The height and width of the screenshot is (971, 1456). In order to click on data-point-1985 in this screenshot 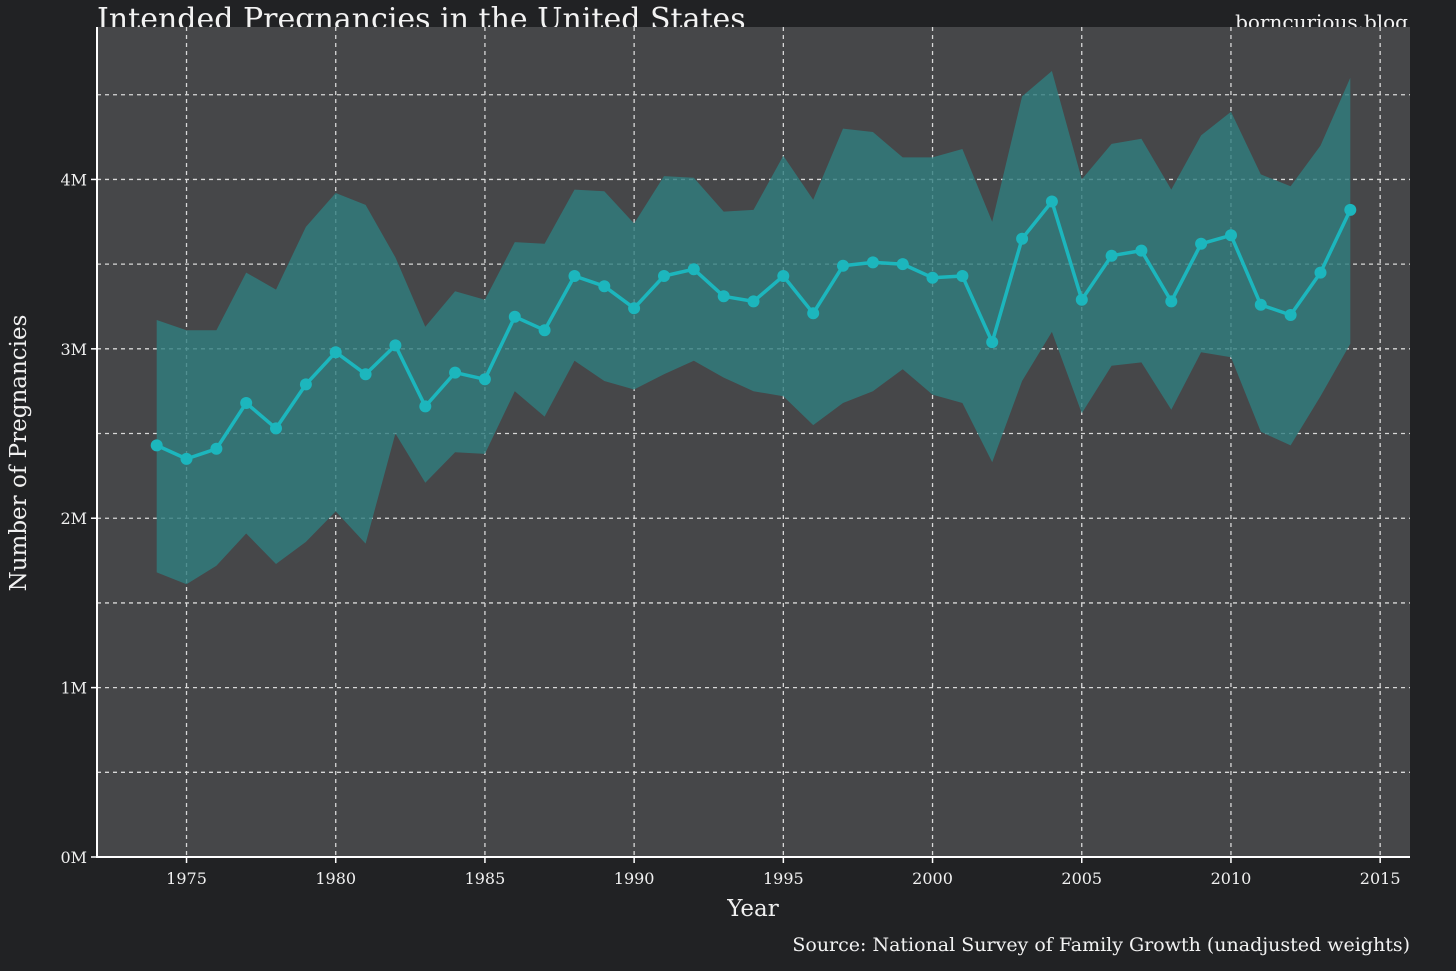, I will do `click(484, 379)`.